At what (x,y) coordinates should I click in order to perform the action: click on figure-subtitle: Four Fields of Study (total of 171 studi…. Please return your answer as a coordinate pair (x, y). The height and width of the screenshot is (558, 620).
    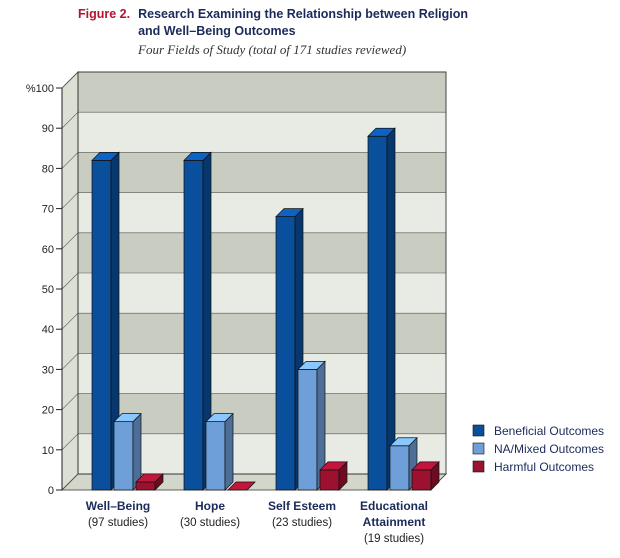
    Looking at the image, I should click on (272, 49).